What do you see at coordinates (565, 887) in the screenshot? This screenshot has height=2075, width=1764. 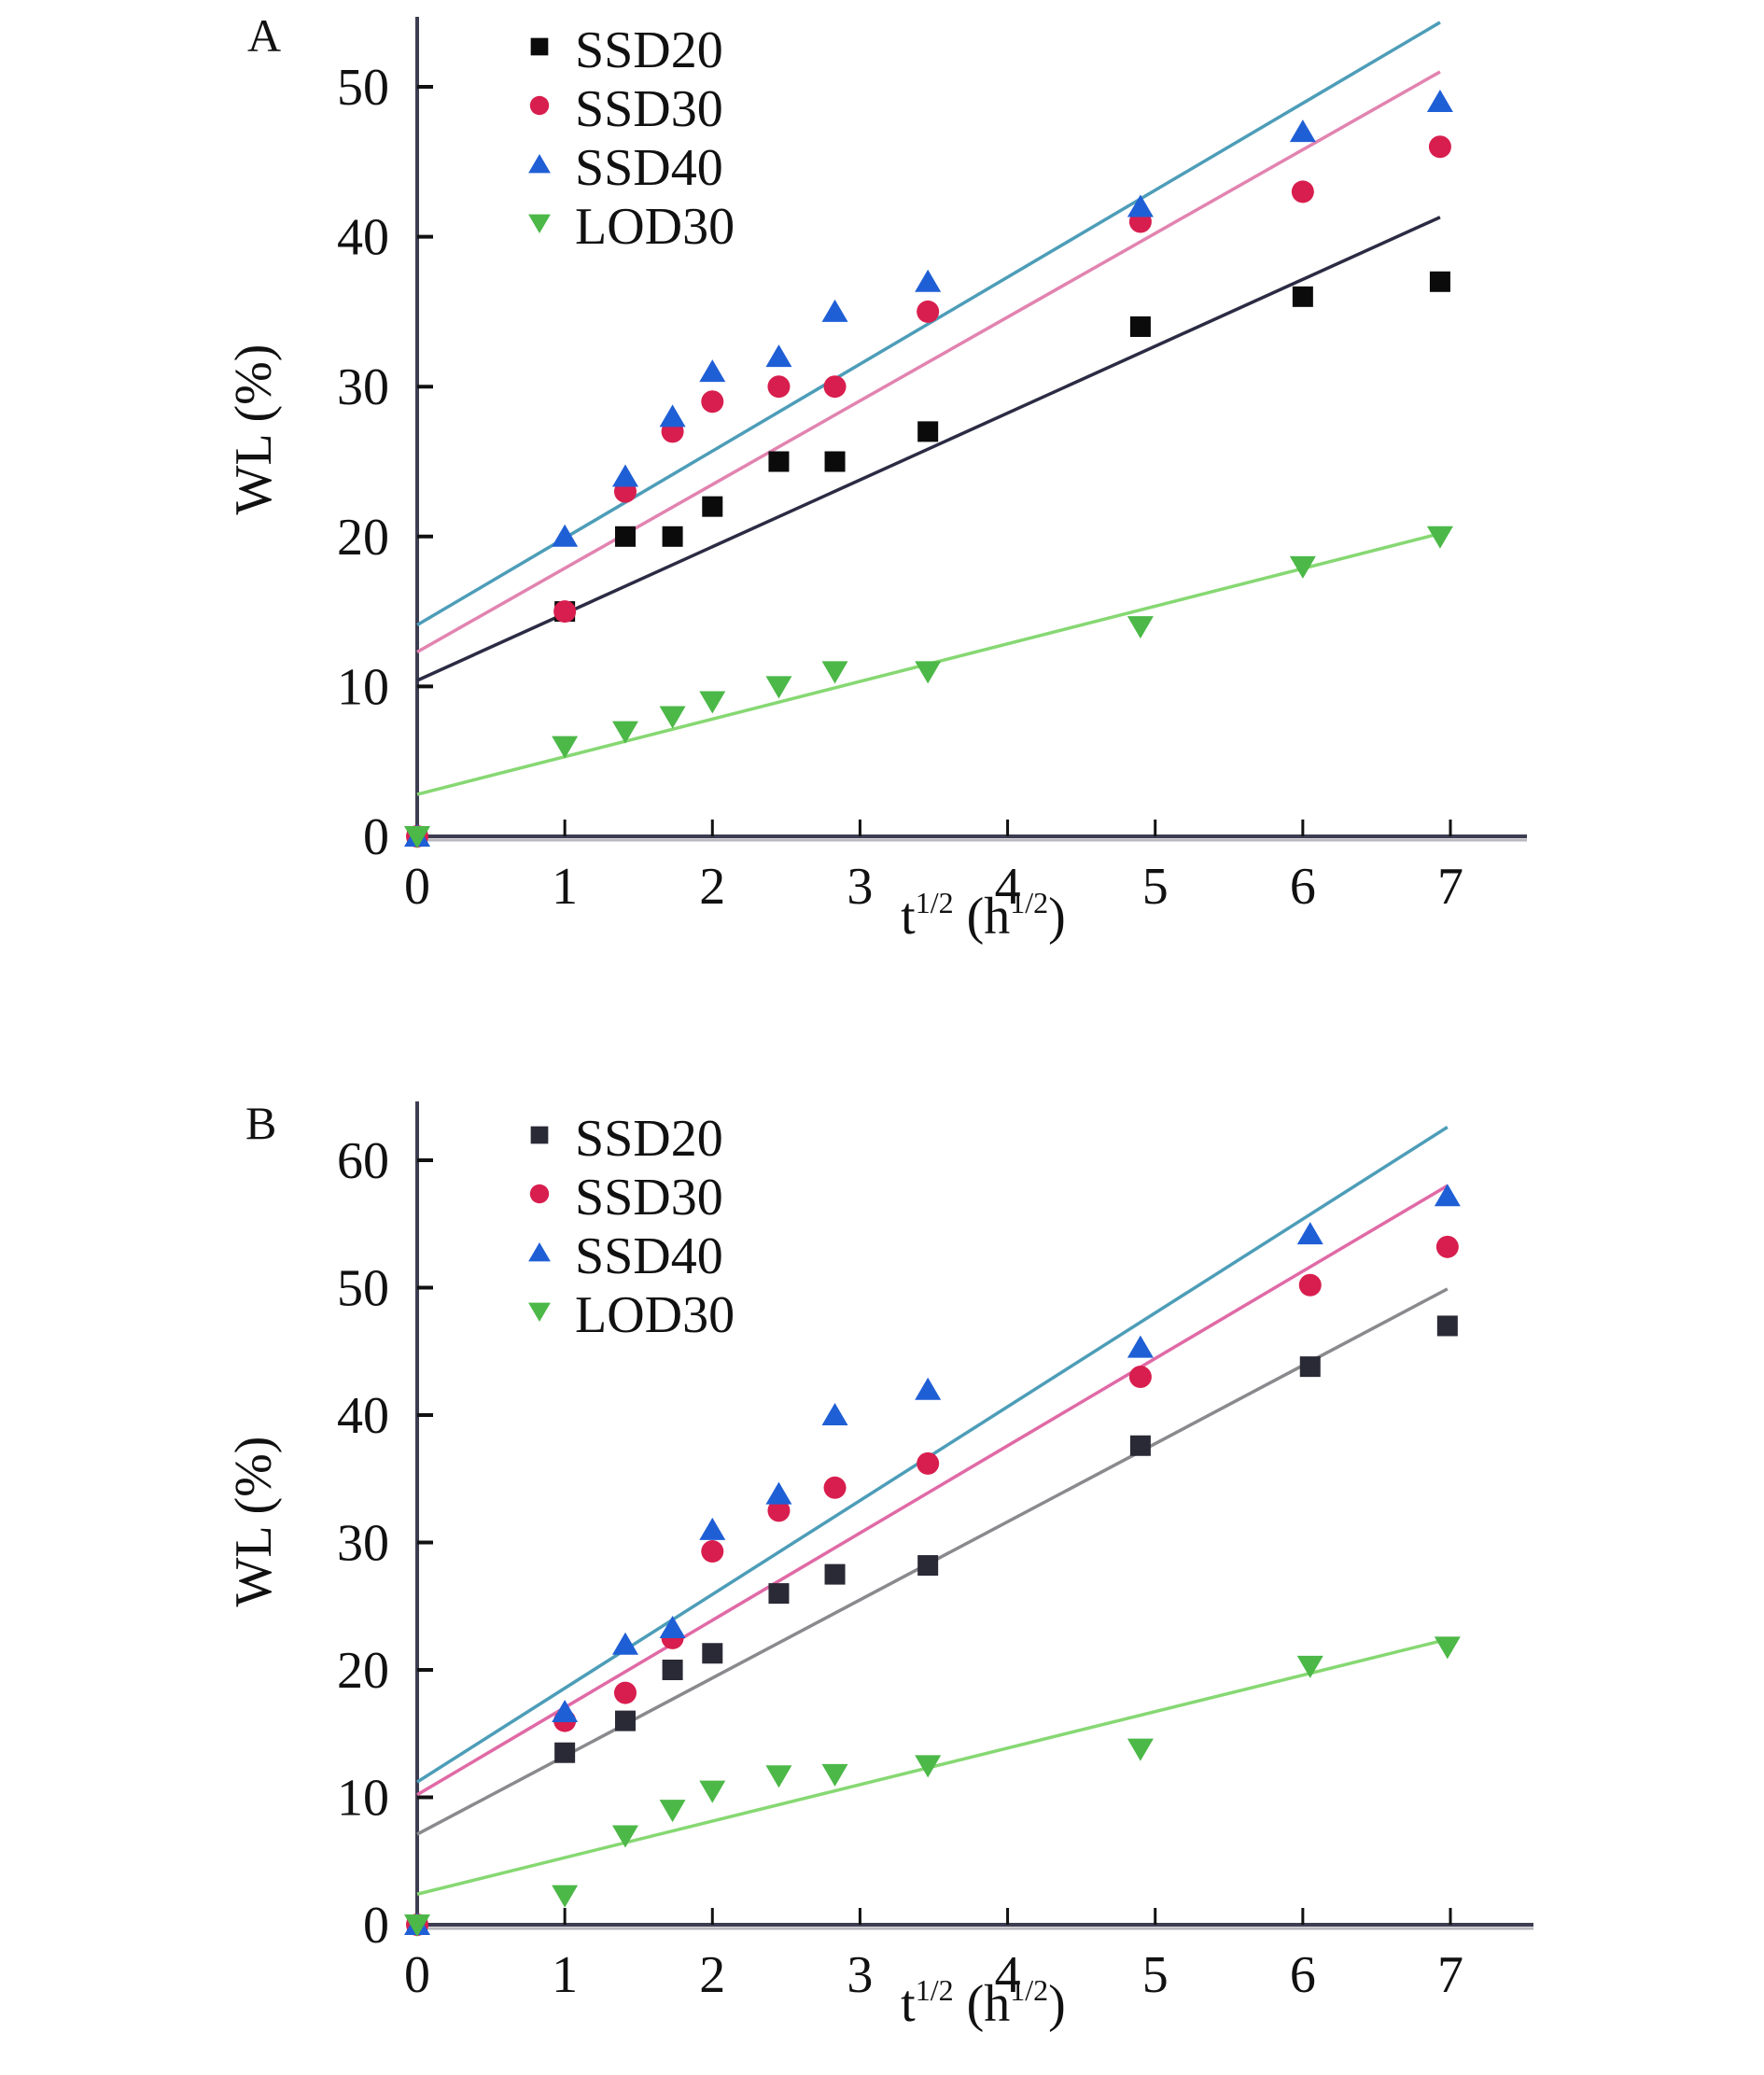 I see `x-tick-label: 1` at bounding box center [565, 887].